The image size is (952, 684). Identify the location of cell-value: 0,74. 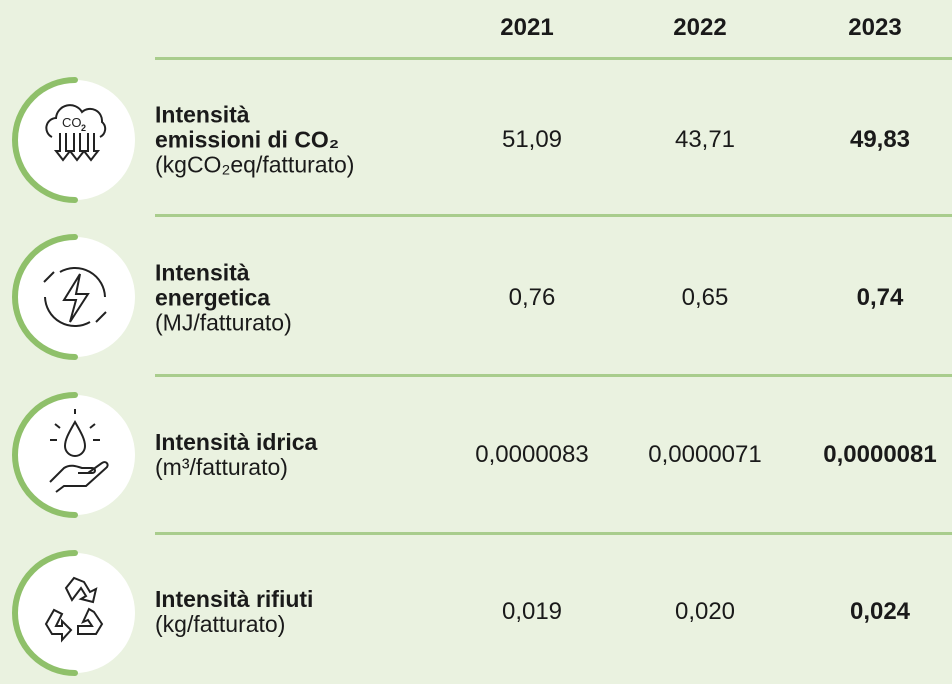
(880, 297).